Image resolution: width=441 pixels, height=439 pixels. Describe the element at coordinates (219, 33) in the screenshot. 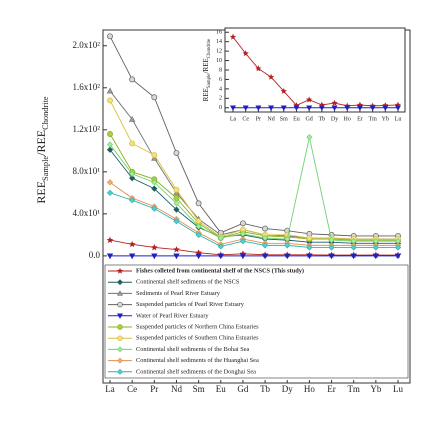

I see `y-tick-label: 16` at that location.